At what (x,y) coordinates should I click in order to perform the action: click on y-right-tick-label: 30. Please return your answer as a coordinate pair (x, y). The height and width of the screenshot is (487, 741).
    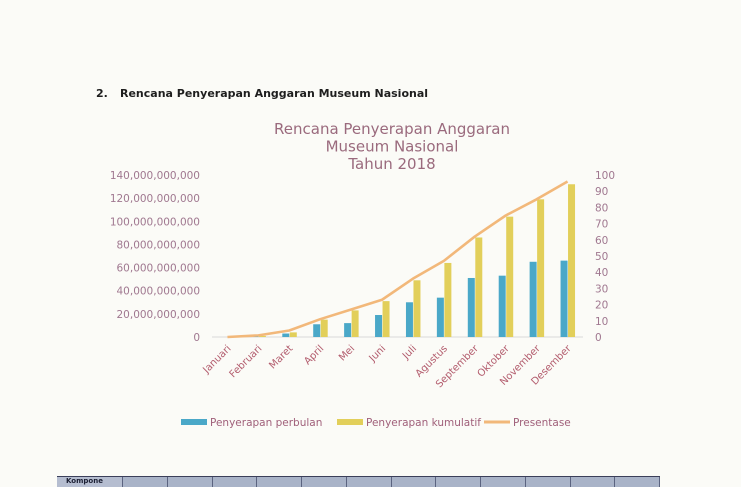
    Looking at the image, I should click on (601, 289).